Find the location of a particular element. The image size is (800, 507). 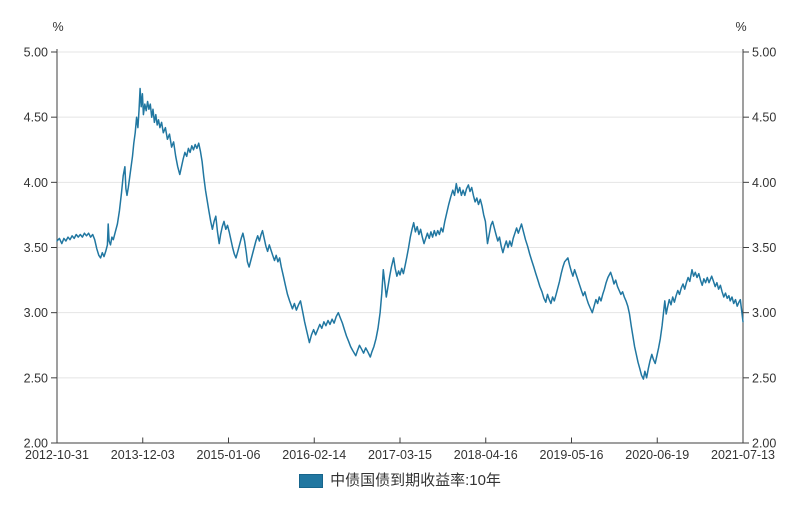

x-tick-label: 2013-12-03 is located at coordinates (143, 455).